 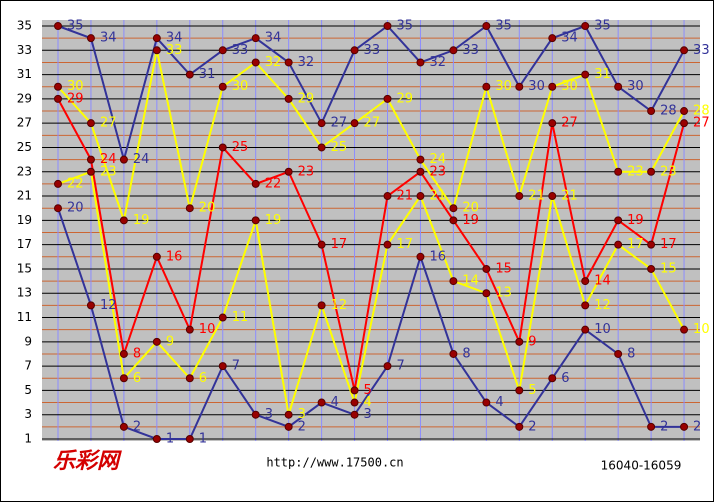 I want to click on value-label: 11, so click(x=240, y=317).